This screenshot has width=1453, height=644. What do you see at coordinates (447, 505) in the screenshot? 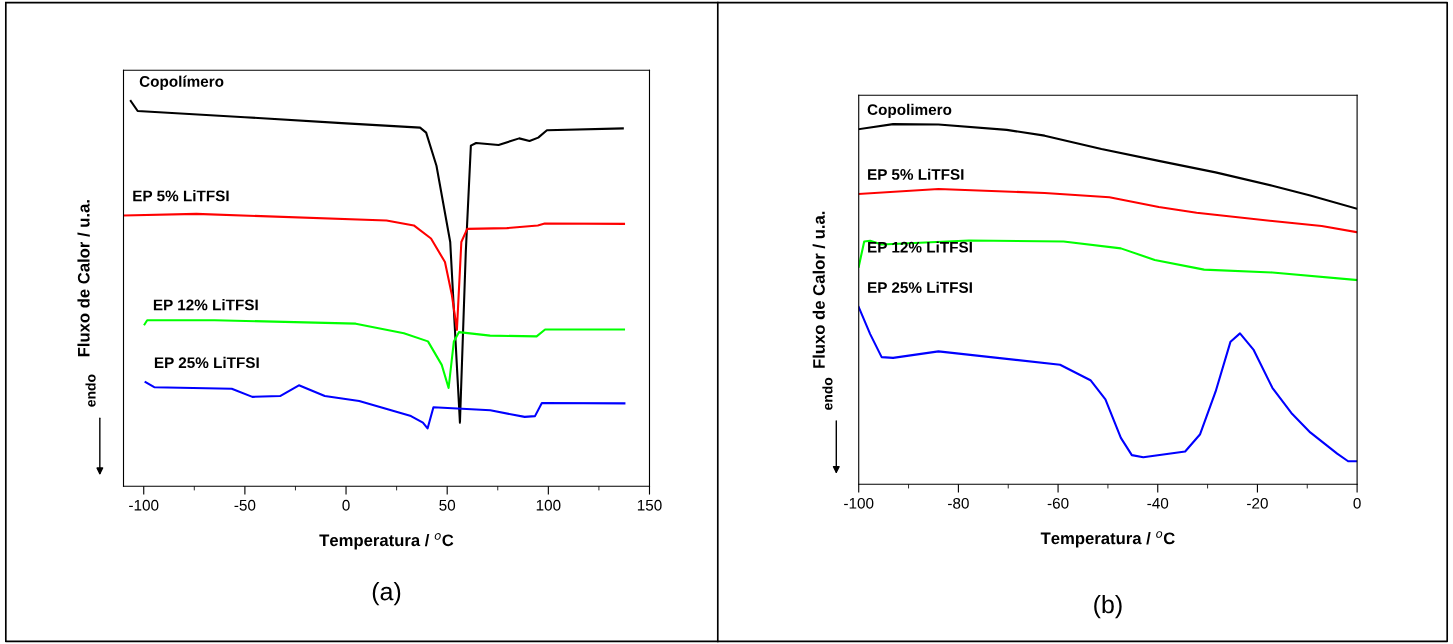
I see `x-tick-label: 50` at bounding box center [447, 505].